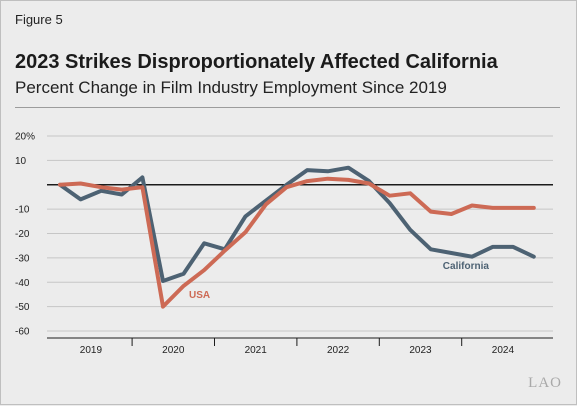  I want to click on x-tick-label: 2024, so click(503, 350).